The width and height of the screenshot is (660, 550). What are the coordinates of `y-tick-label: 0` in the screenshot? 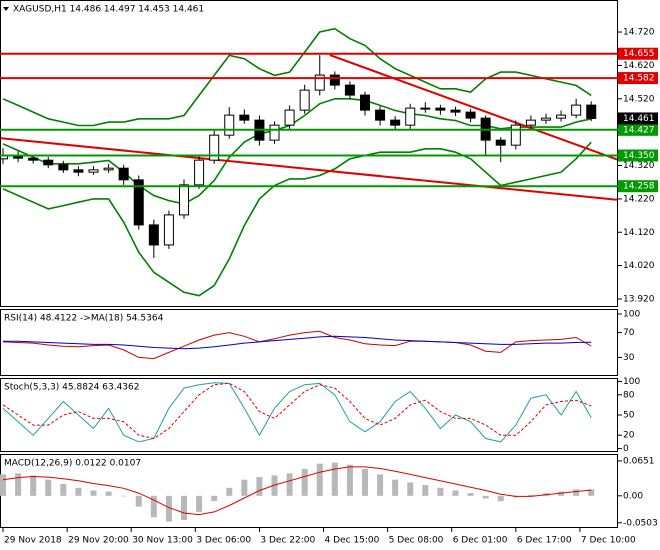 It's located at (626, 449).